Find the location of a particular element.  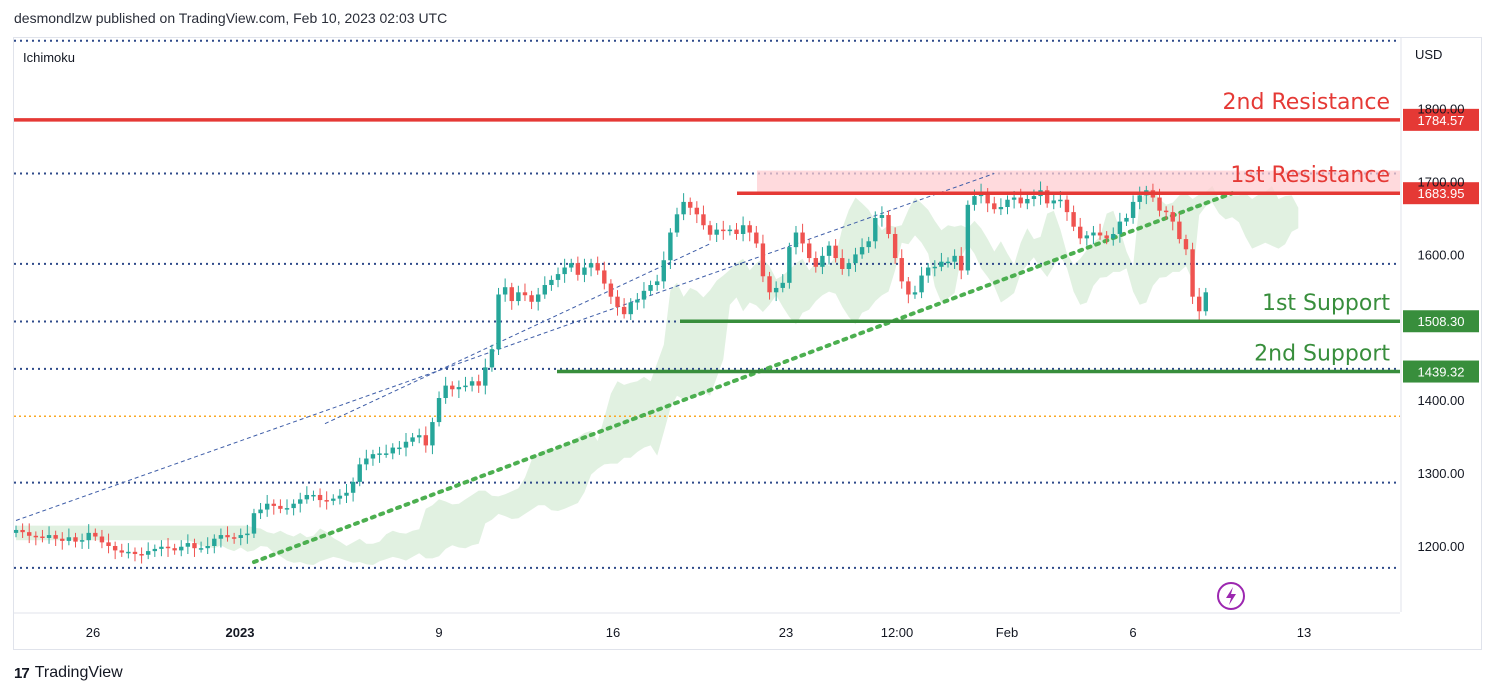

price-tag-text-1: 1683.95 is located at coordinates (1441, 193).